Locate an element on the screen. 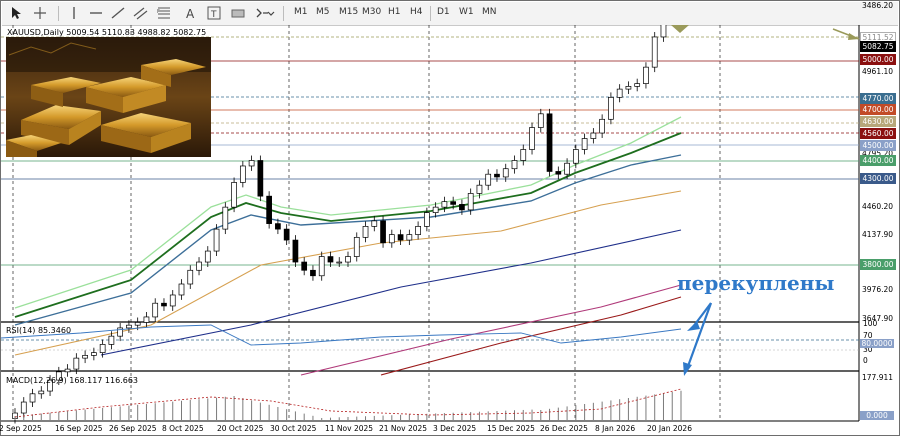  rsi-level-label: 80.0000 is located at coordinates (877, 343).